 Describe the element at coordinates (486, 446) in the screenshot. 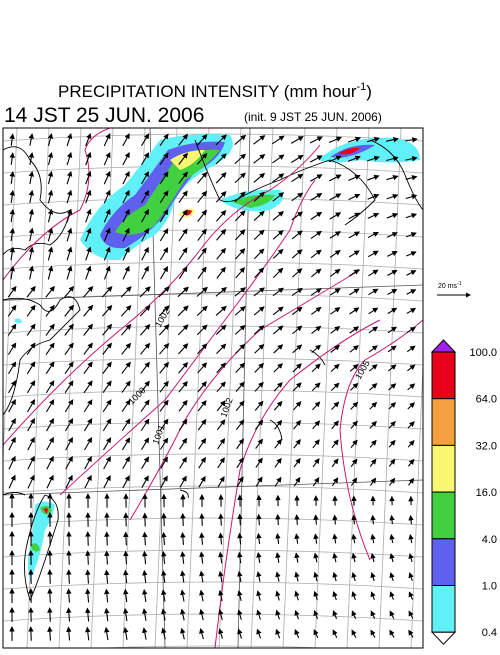

I see `colorbar-label: 32.0` at that location.